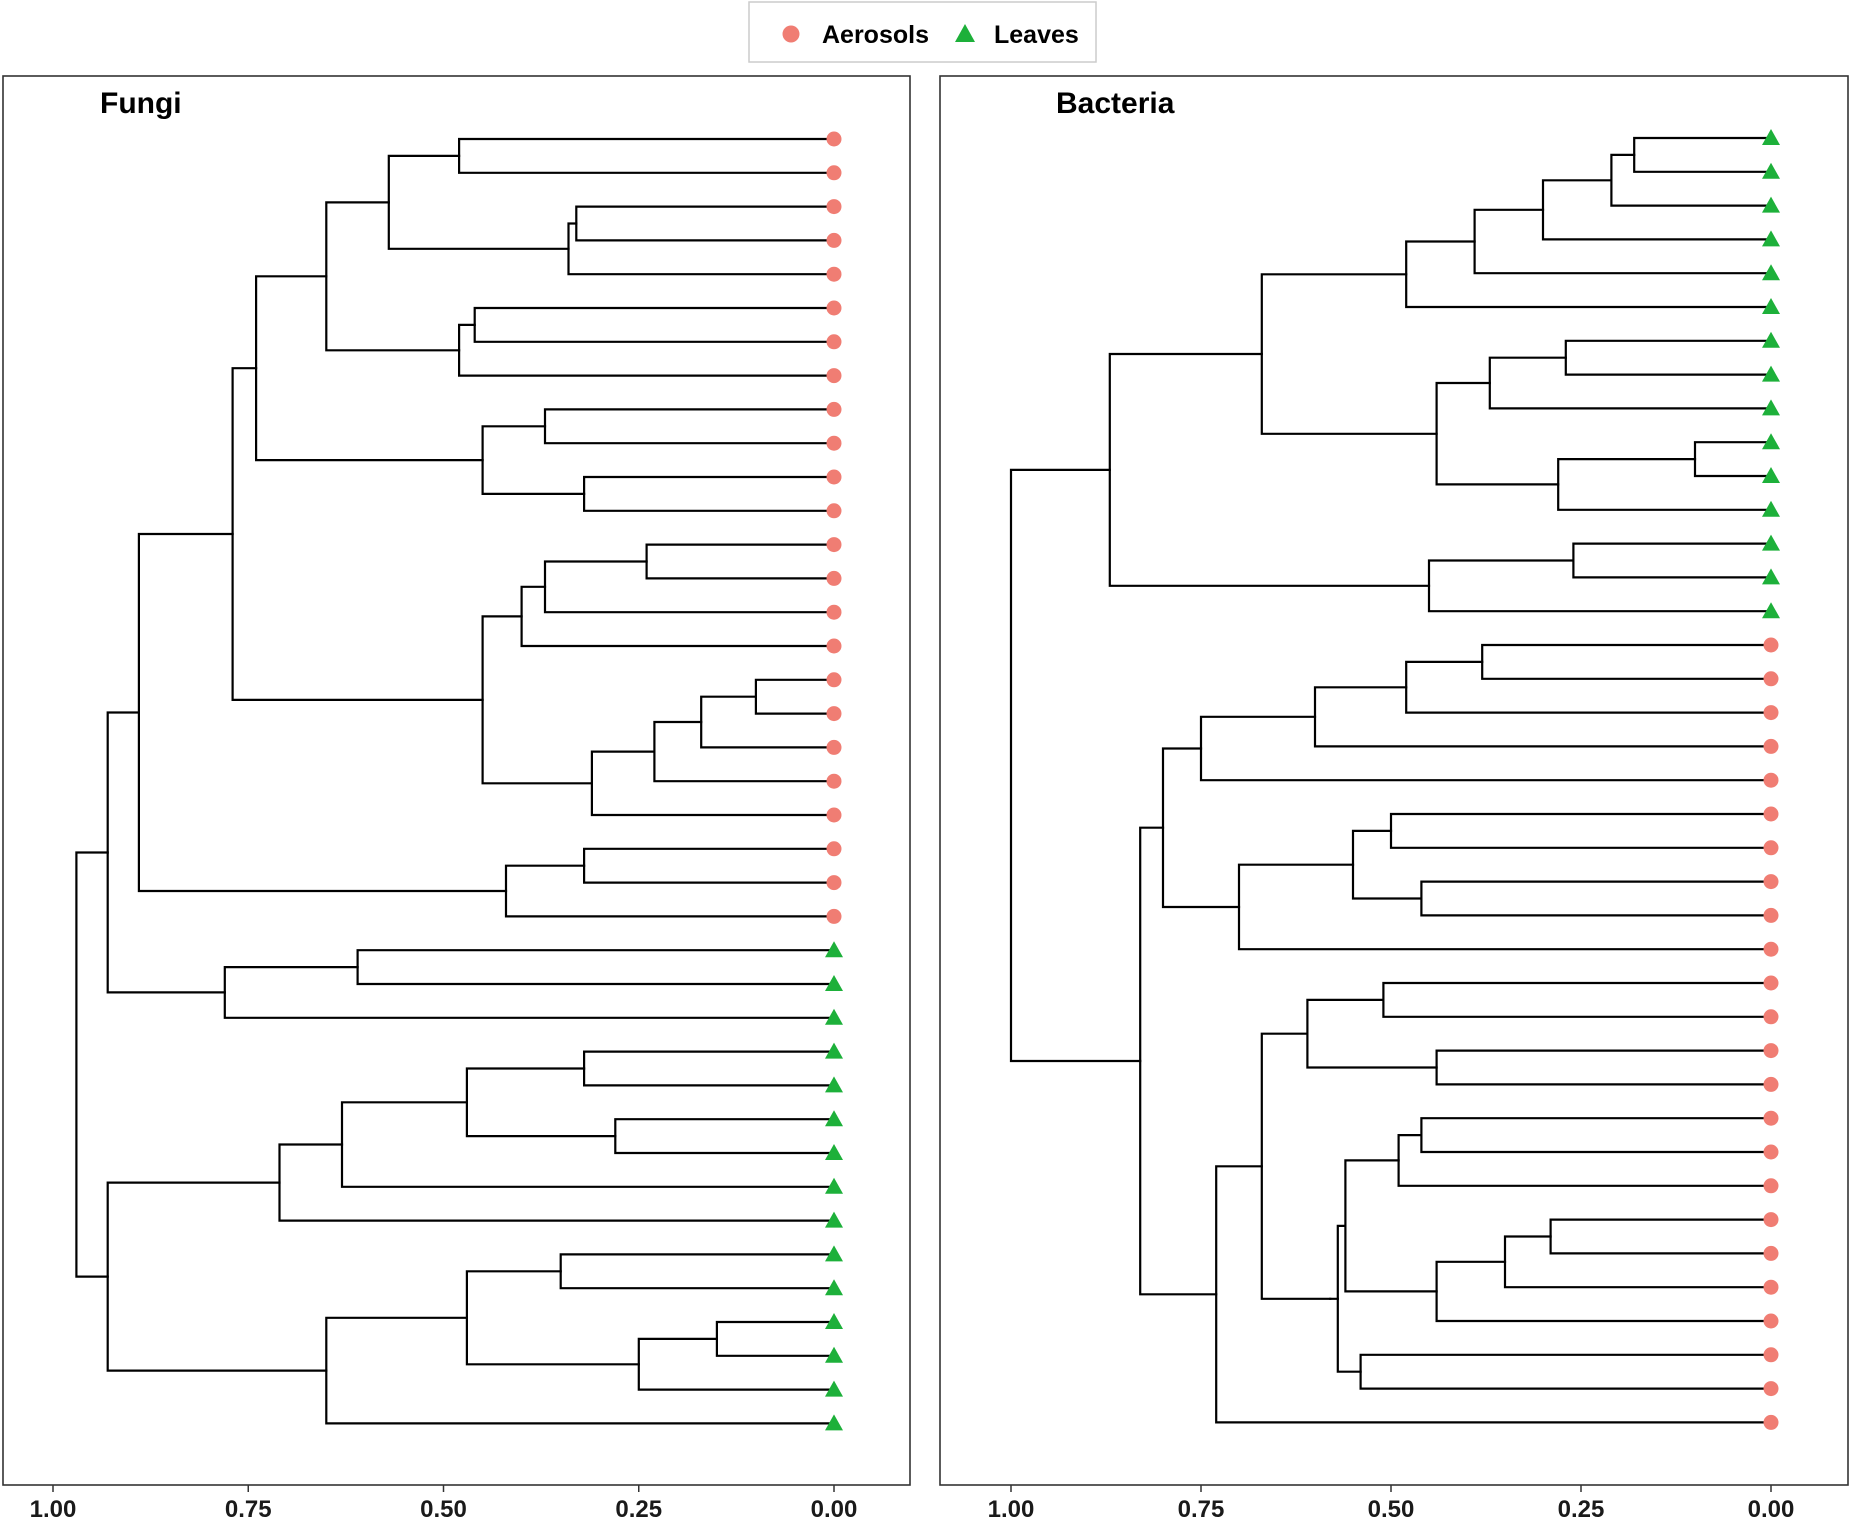  What do you see at coordinates (1011, 1507) in the screenshot?
I see `bacteria-tick-label-0: 1.00` at bounding box center [1011, 1507].